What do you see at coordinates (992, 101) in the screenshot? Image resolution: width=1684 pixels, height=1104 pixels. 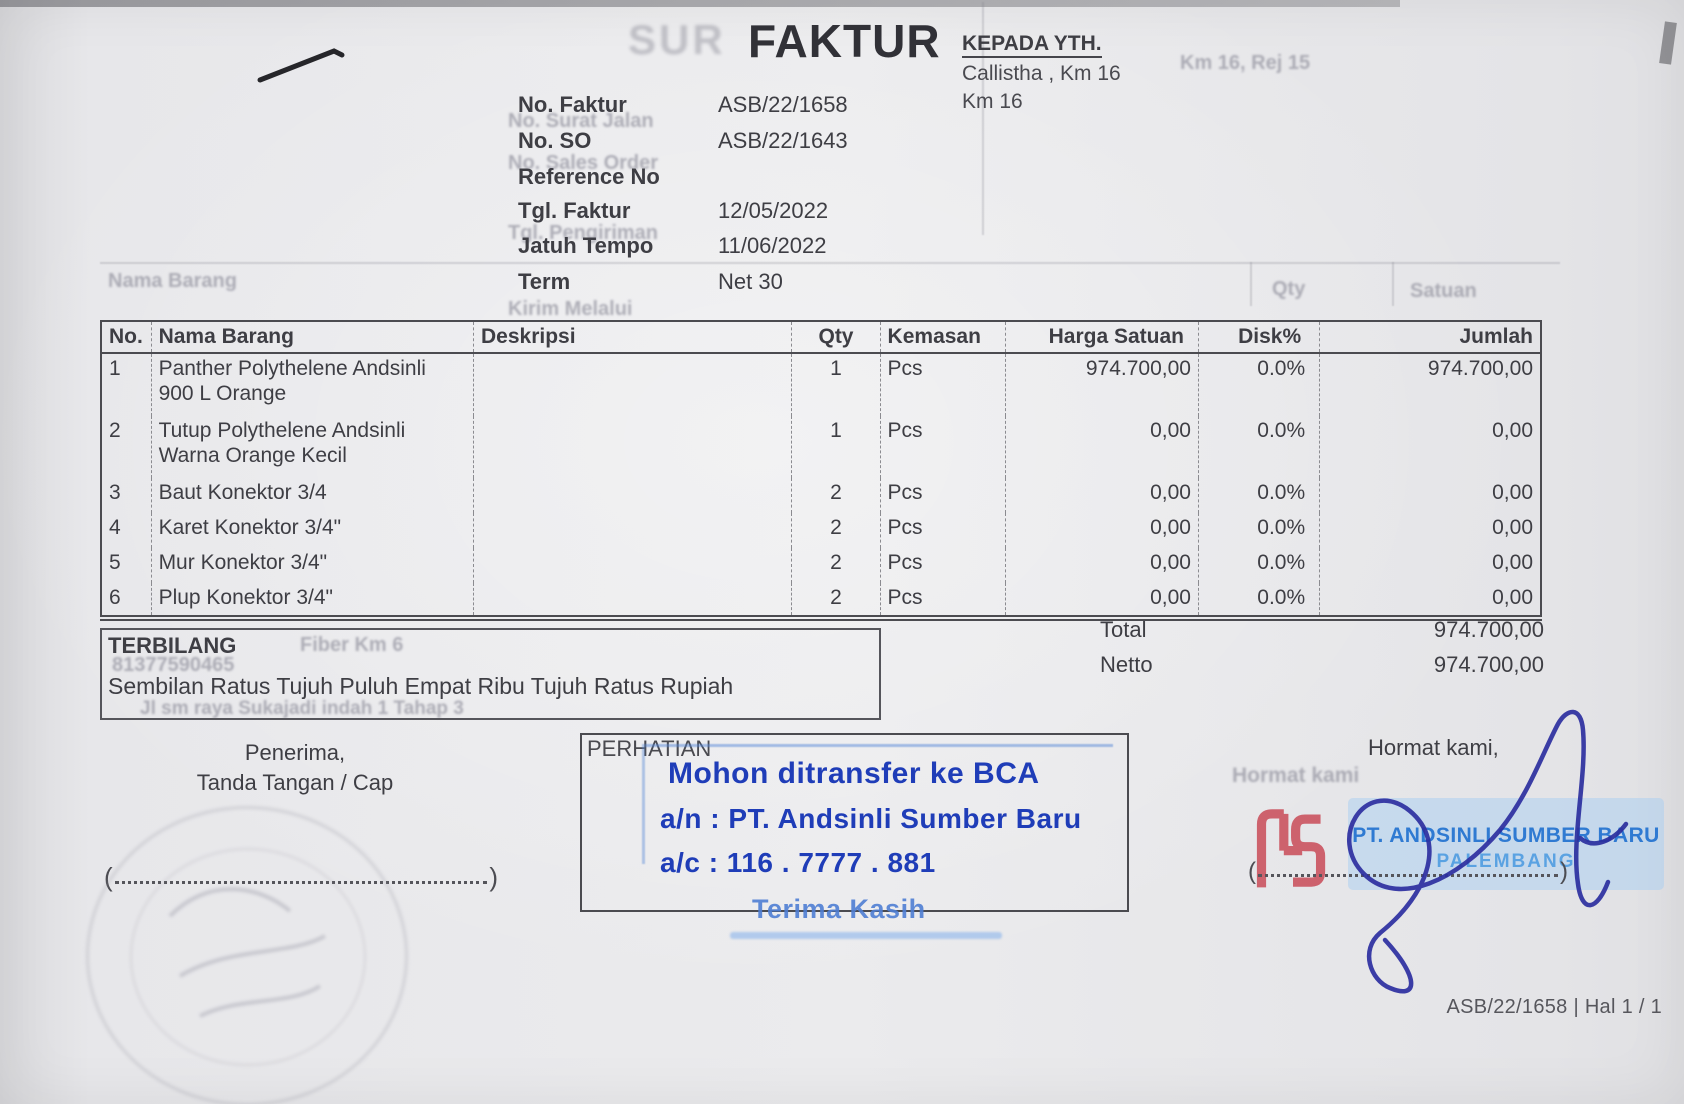 I see `recipient-line-2: Km 16` at bounding box center [992, 101].